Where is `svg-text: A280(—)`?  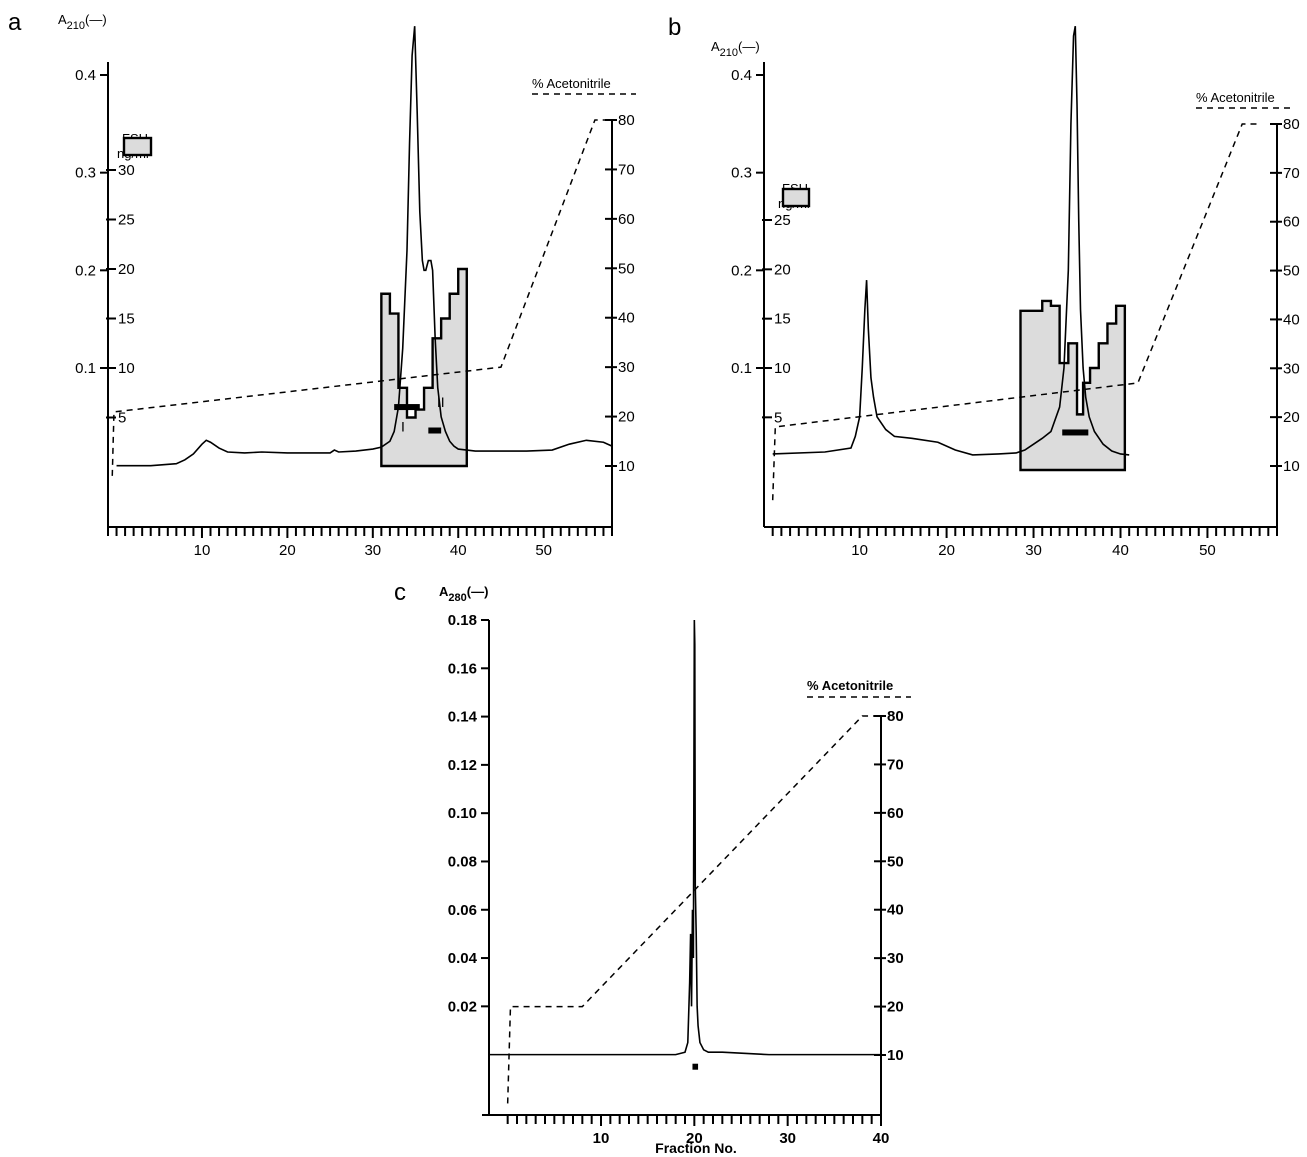
svg-text: A280(—) is located at coordinates (463, 594).